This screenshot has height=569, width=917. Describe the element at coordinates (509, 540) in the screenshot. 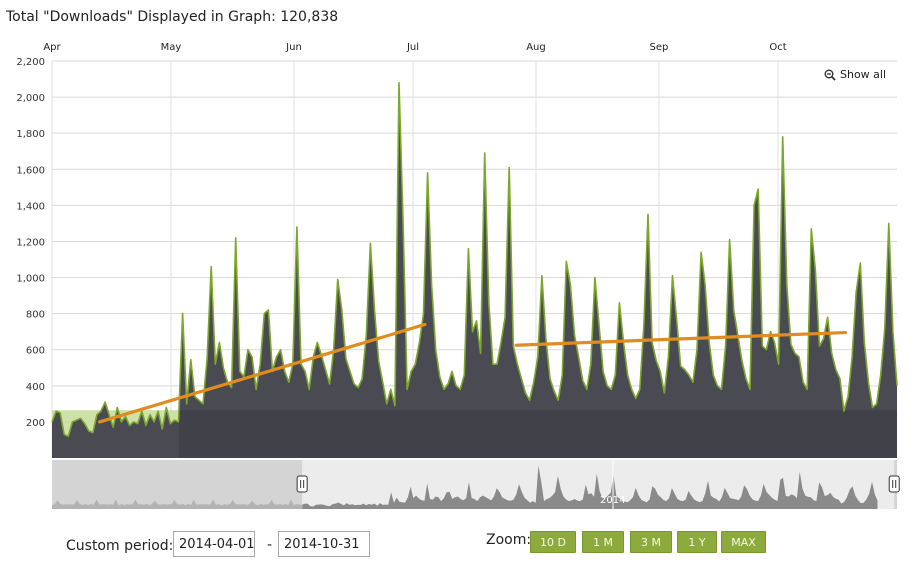

I see `zoom-label: Zoom:` at that location.